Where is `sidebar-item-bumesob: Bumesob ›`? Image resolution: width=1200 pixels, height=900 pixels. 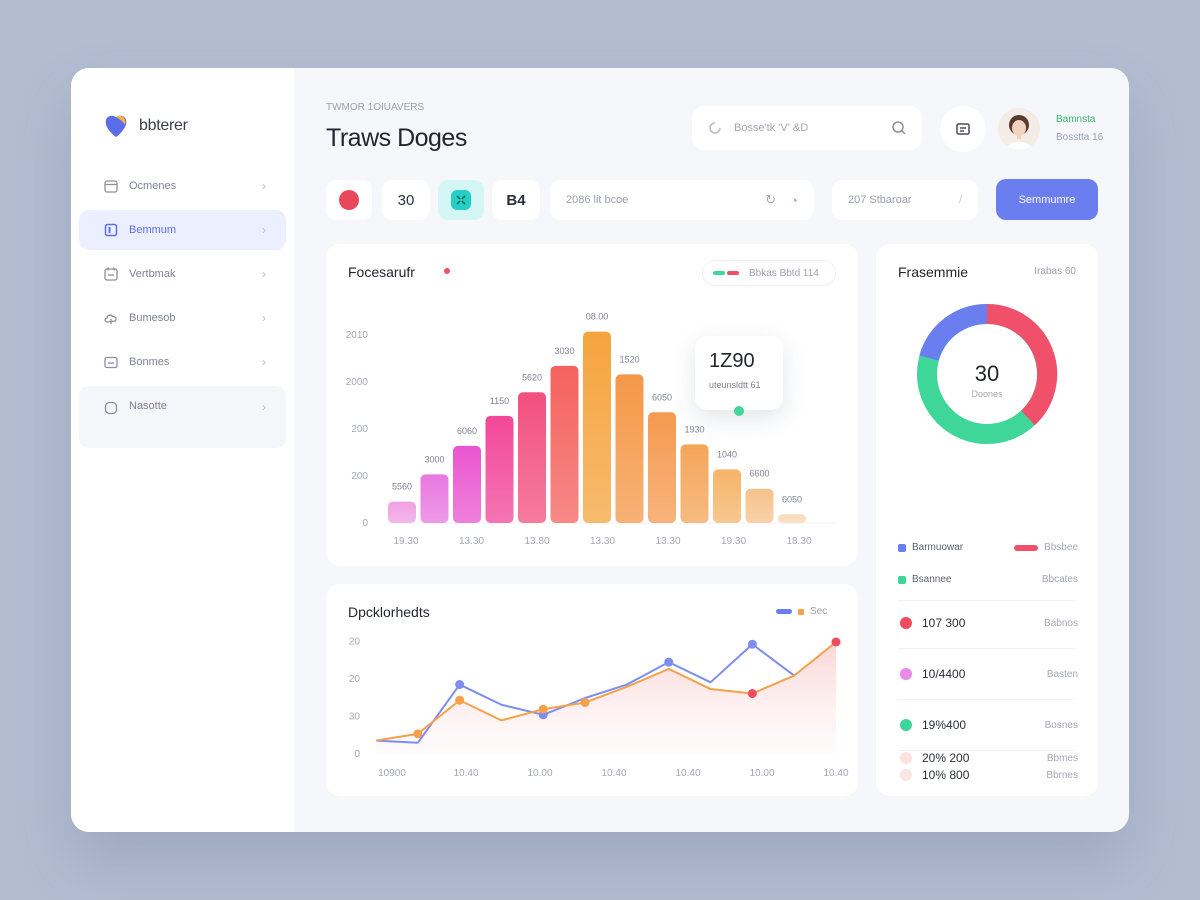 sidebar-item-bumesob: Bumesob › is located at coordinates (182, 318).